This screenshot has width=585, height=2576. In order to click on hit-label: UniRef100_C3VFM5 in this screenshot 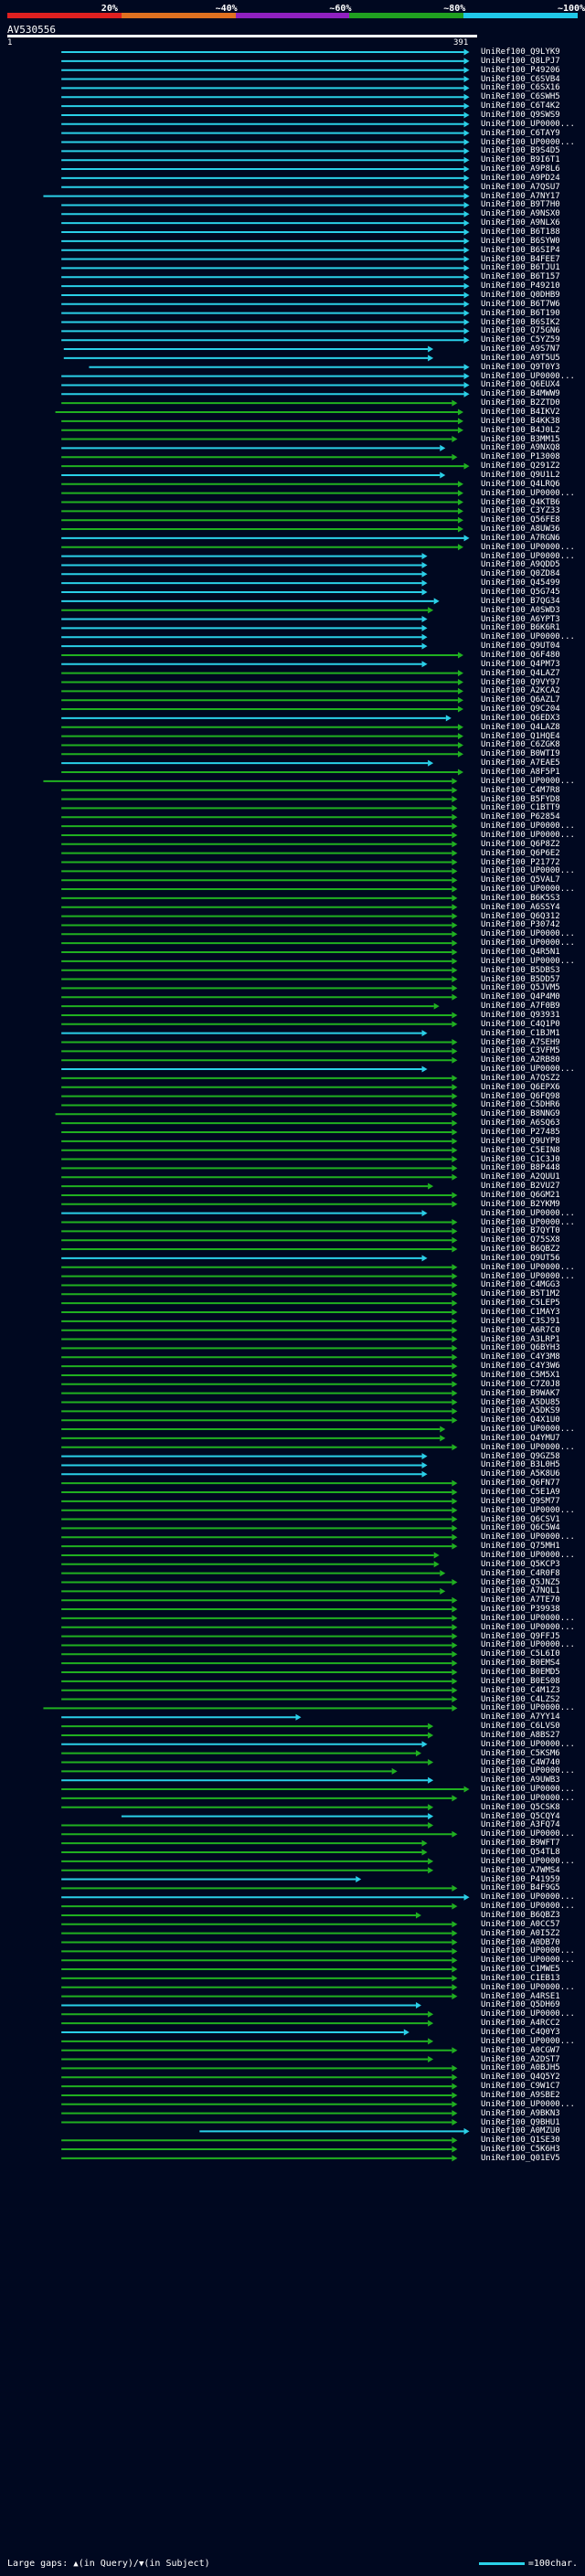, I will do `click(520, 1051)`.